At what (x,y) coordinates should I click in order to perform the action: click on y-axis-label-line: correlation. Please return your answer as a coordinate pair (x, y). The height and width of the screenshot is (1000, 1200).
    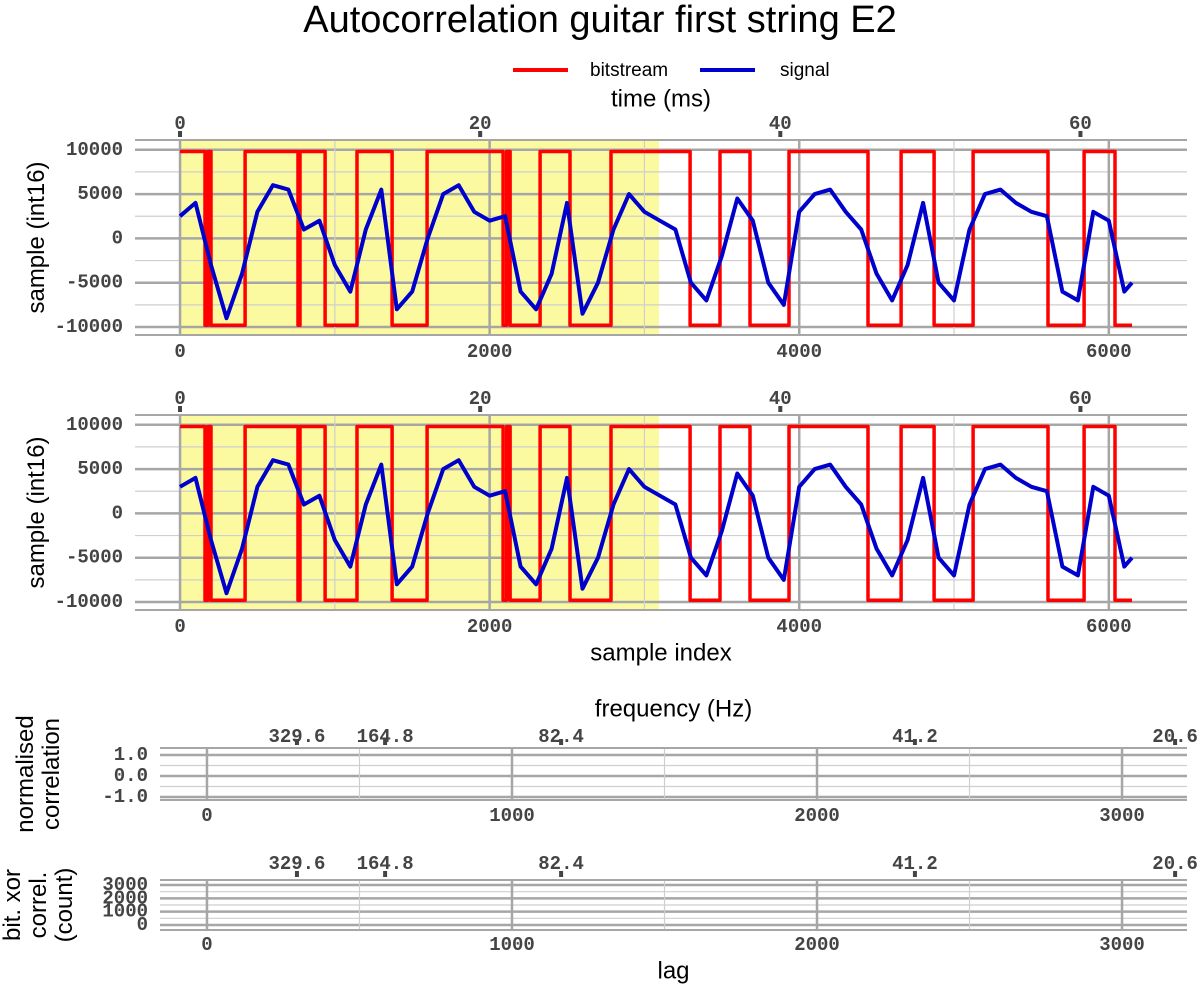
    Looking at the image, I should click on (51, 774).